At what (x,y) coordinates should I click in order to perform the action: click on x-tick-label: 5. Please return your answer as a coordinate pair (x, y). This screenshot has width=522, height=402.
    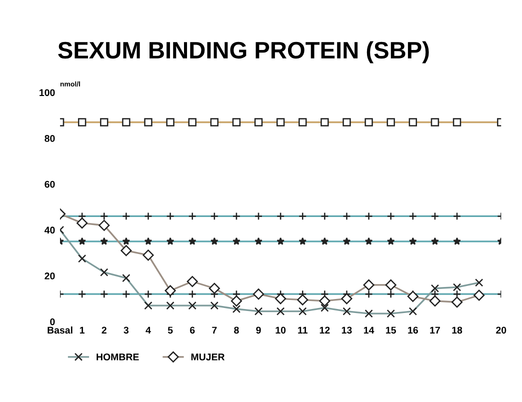
    Looking at the image, I should click on (170, 330).